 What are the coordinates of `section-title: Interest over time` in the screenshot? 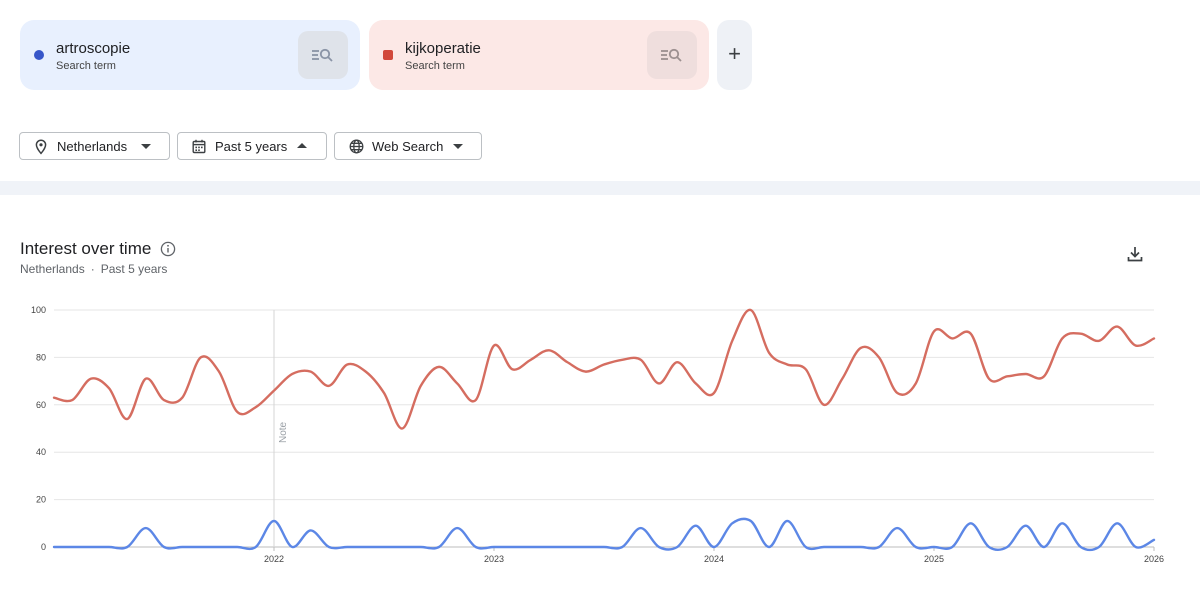 It's located at (86, 248).